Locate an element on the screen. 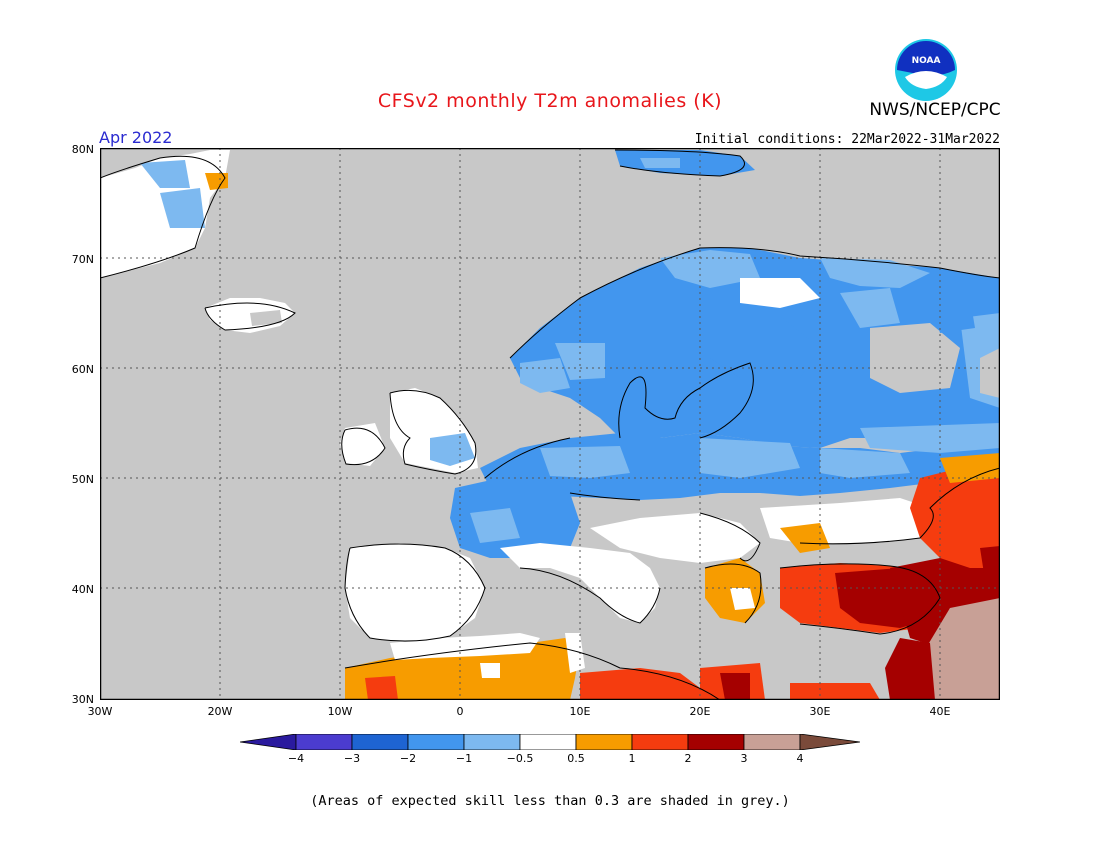 Image resolution: width=1100 pixels, height=850 pixels. colorbar-bin-minus1-minus05 is located at coordinates (492, 742).